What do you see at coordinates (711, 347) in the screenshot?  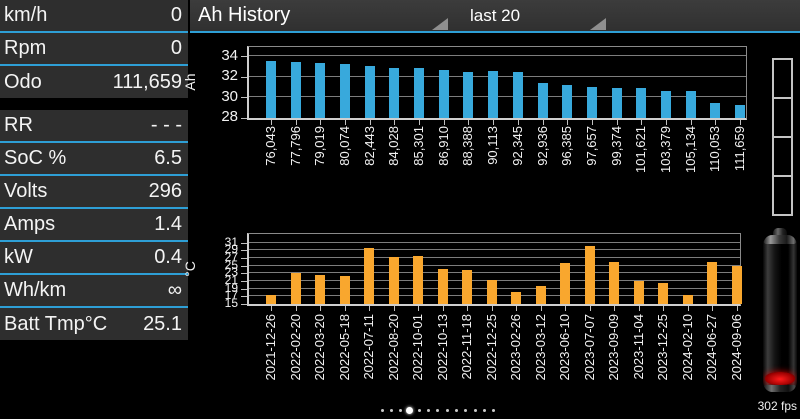 I see `x-tick-label: 2024-06-27` at bounding box center [711, 347].